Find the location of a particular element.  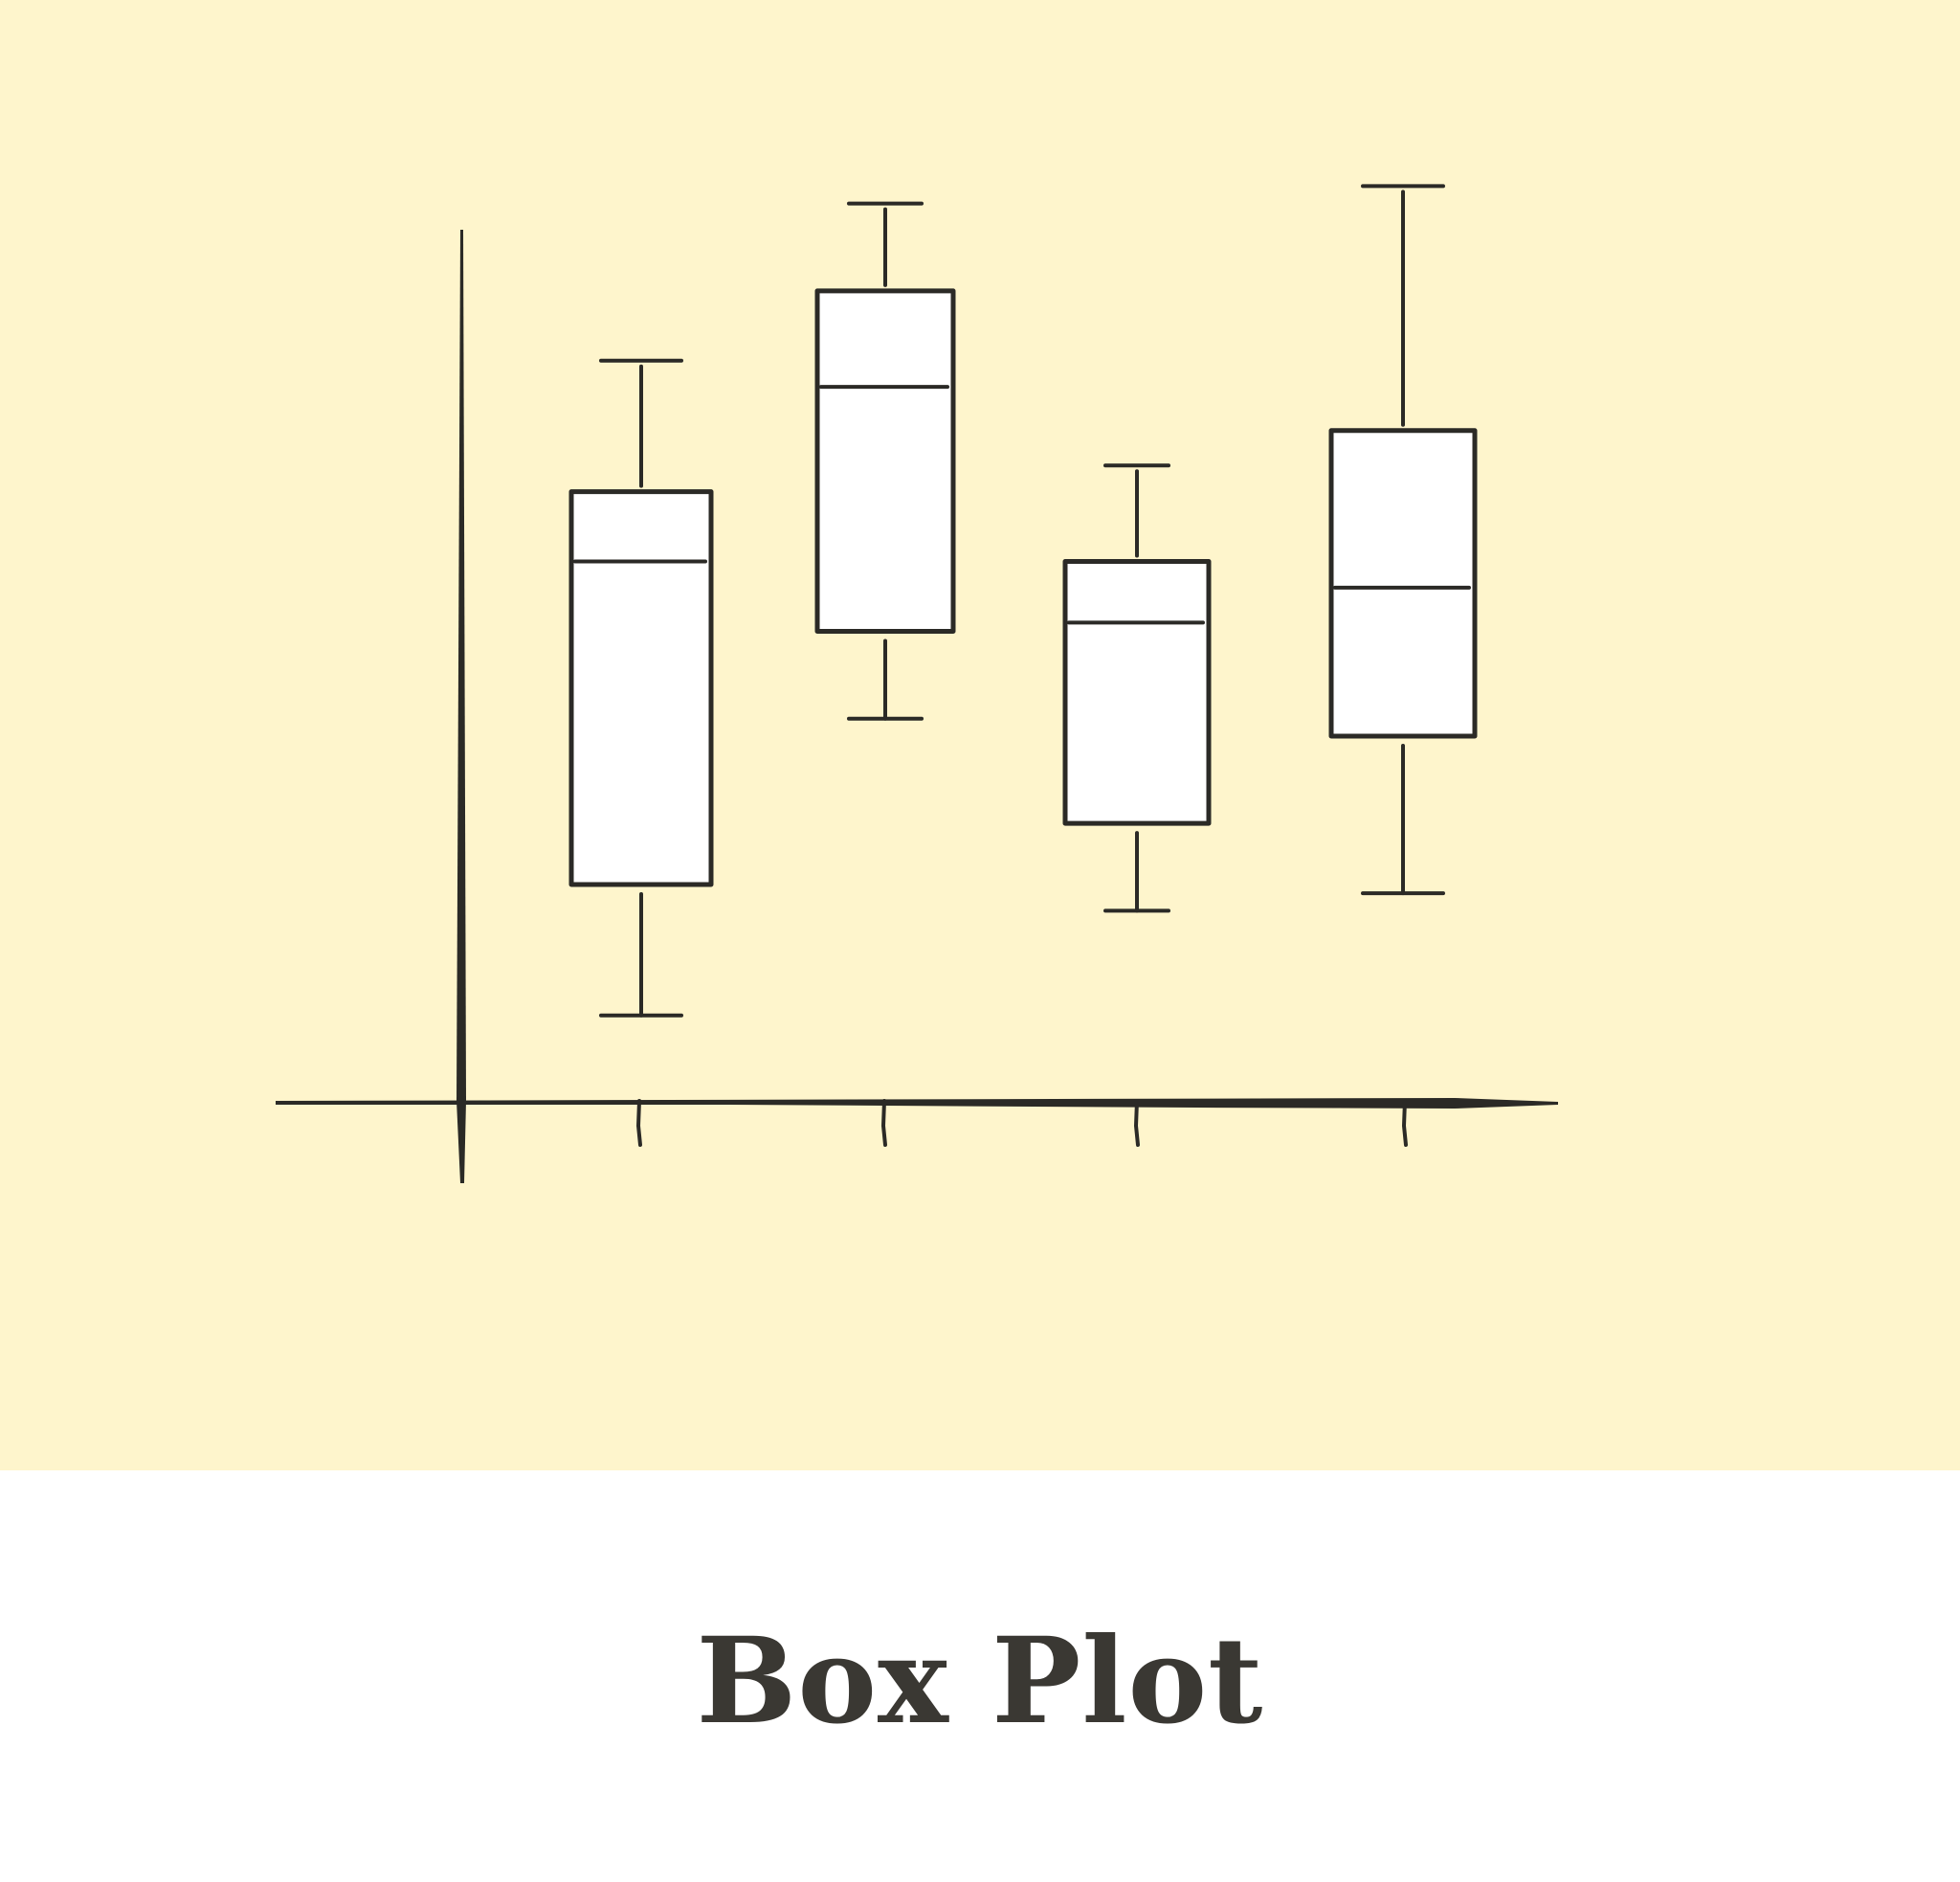

box-1-iqr is located at coordinates (641, 688).